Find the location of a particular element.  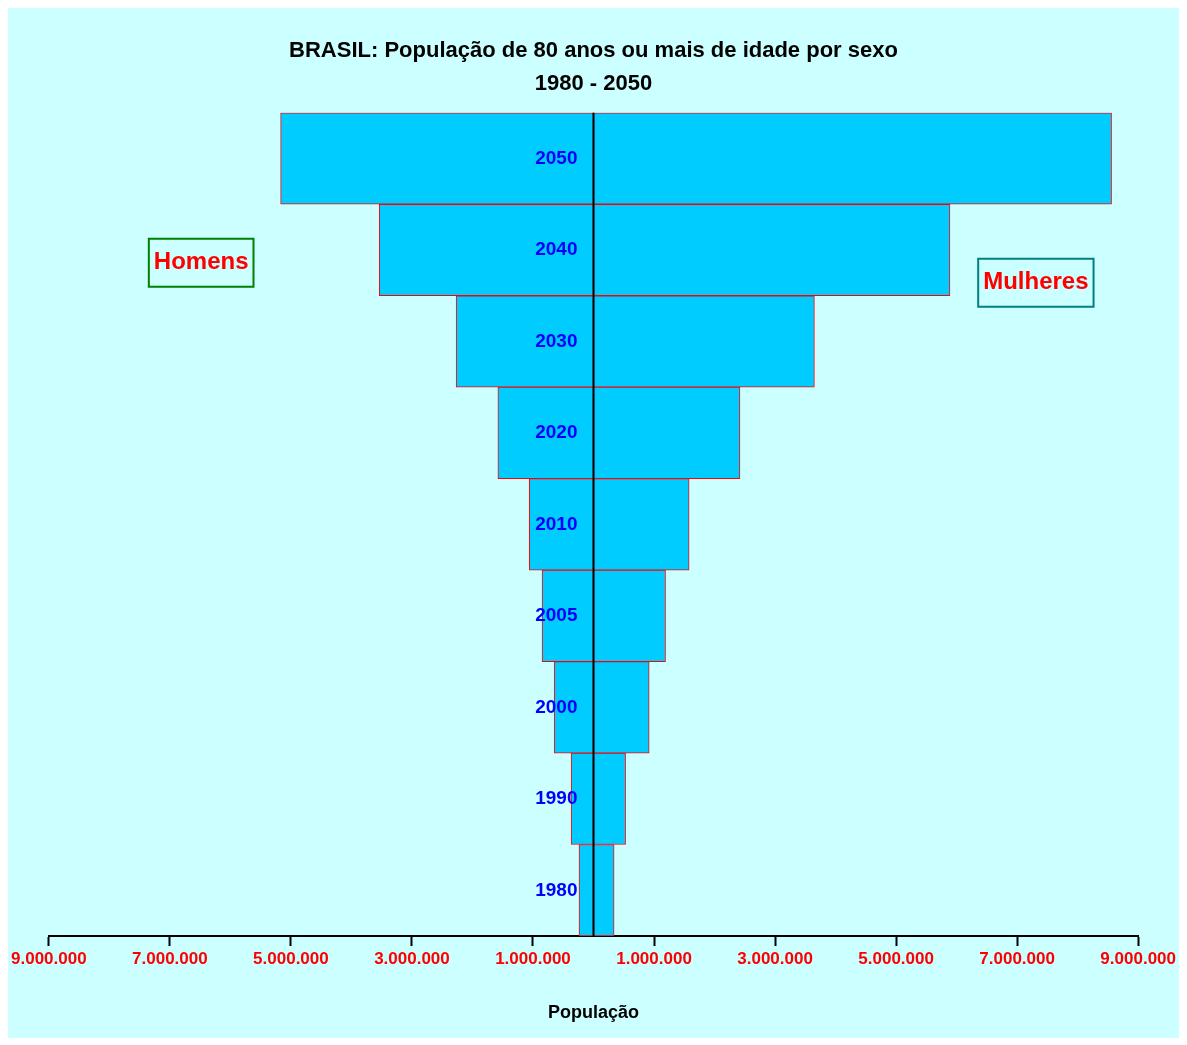

y-tick-label: 2030 is located at coordinates (556, 340).